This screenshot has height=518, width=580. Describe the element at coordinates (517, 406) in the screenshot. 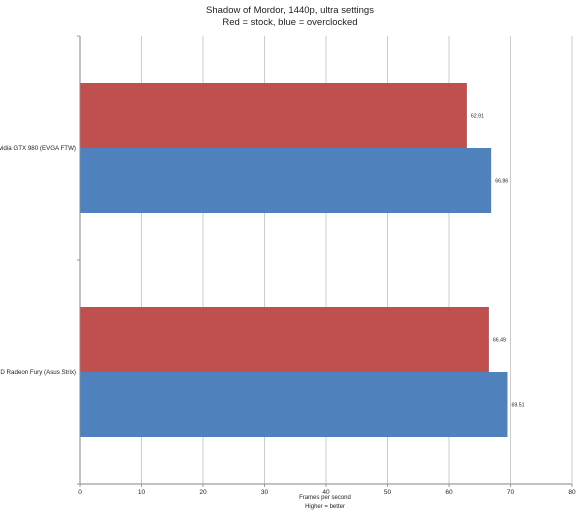

I see `data-label: 69.51` at that location.